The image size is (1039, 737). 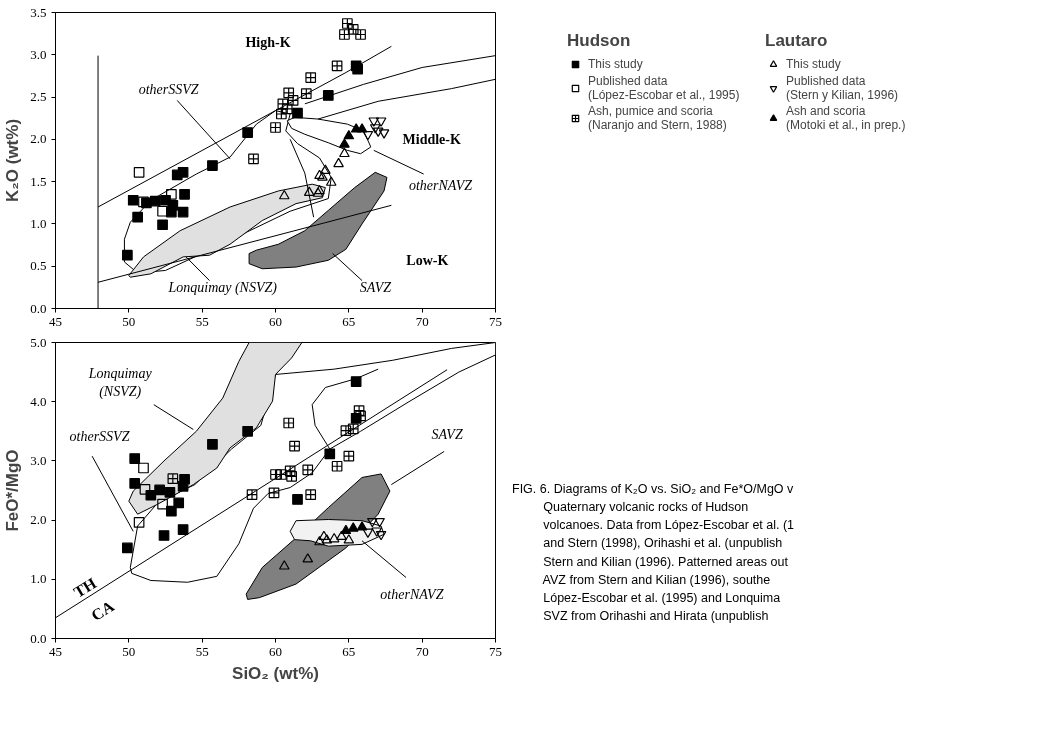 What do you see at coordinates (796, 40) in the screenshot?
I see `text: Lautaro` at bounding box center [796, 40].